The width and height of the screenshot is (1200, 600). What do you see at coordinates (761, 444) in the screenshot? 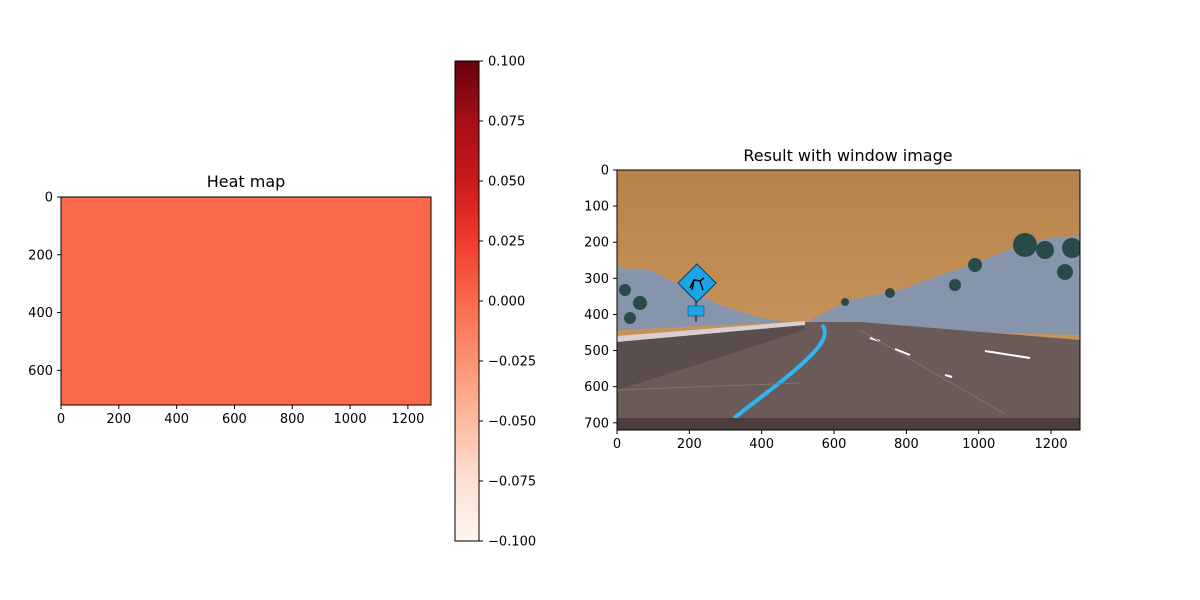
I see `result-xtick-label: 400` at bounding box center [761, 444].